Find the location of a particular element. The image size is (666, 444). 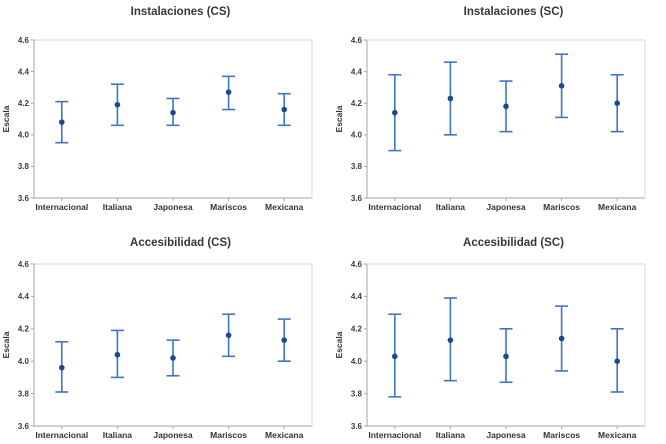

chart-title: Instalaciones (CS) is located at coordinates (180, 12).